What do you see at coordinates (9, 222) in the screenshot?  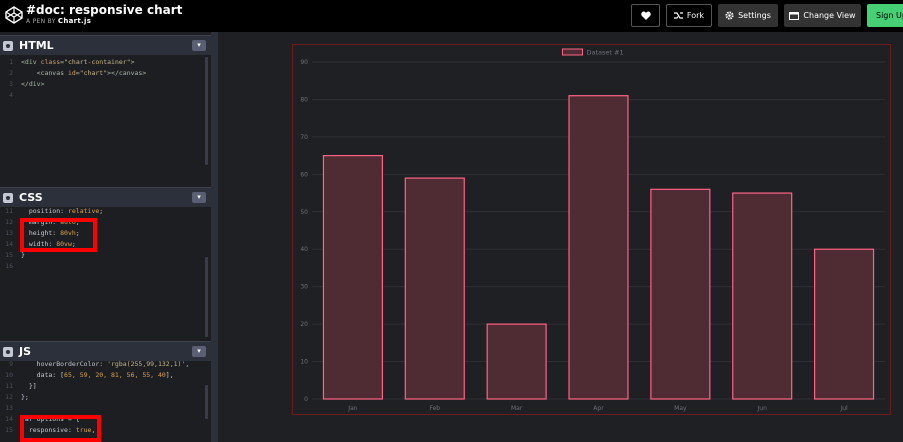 I see `line-number: 12` at bounding box center [9, 222].